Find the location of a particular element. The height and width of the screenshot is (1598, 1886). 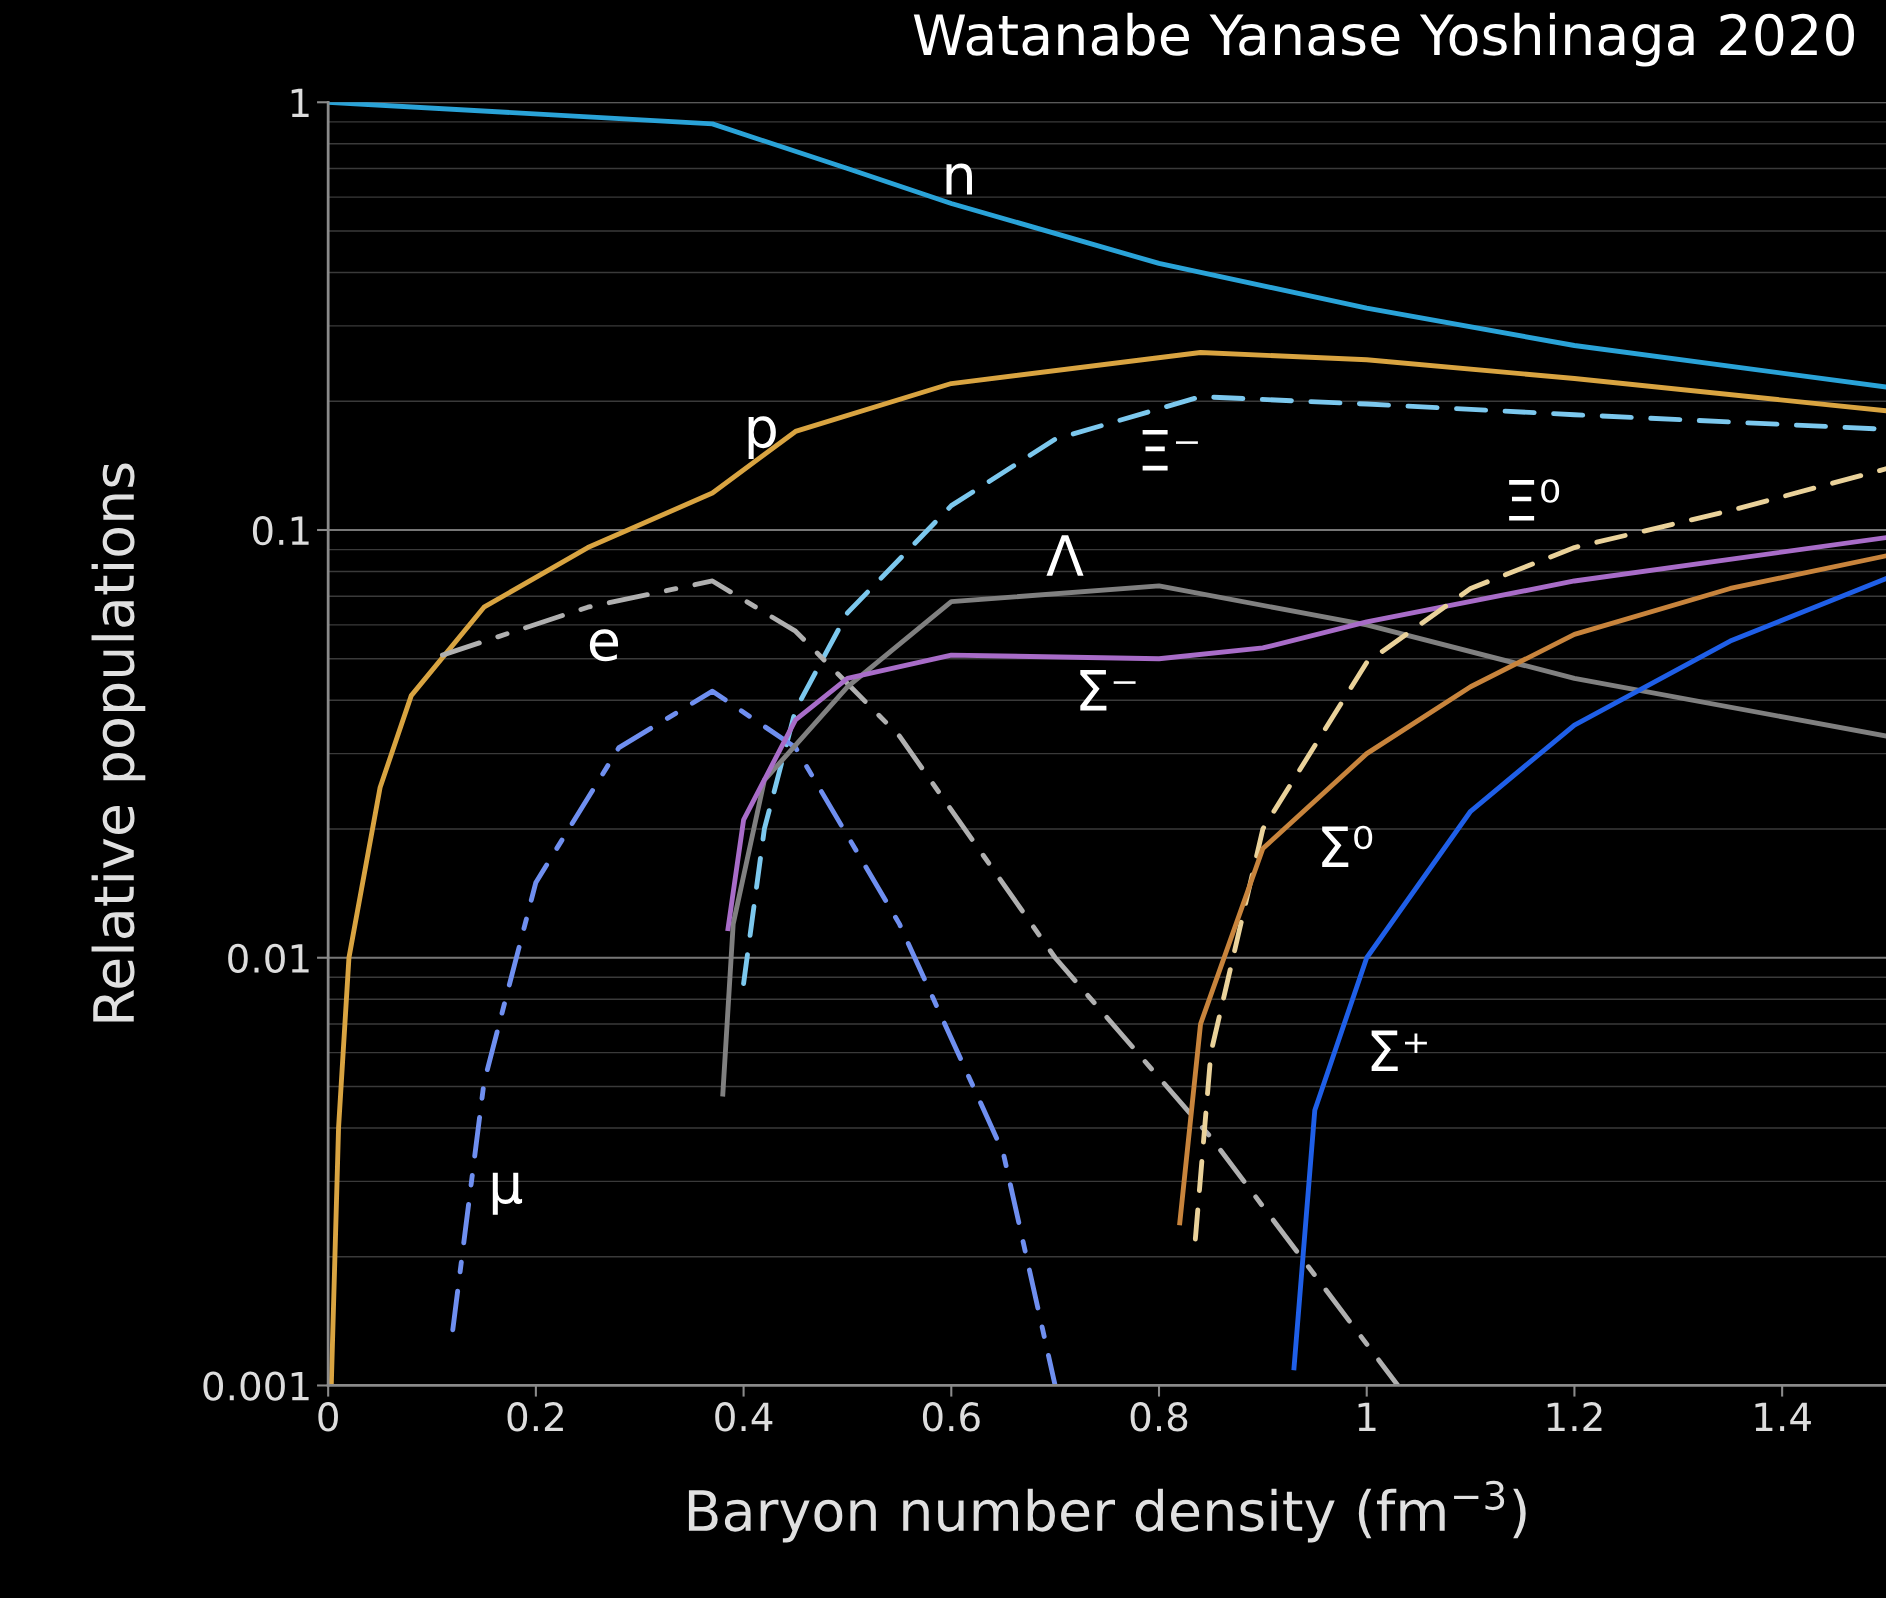

series-label: Ξ⁻ is located at coordinates (1170, 450).